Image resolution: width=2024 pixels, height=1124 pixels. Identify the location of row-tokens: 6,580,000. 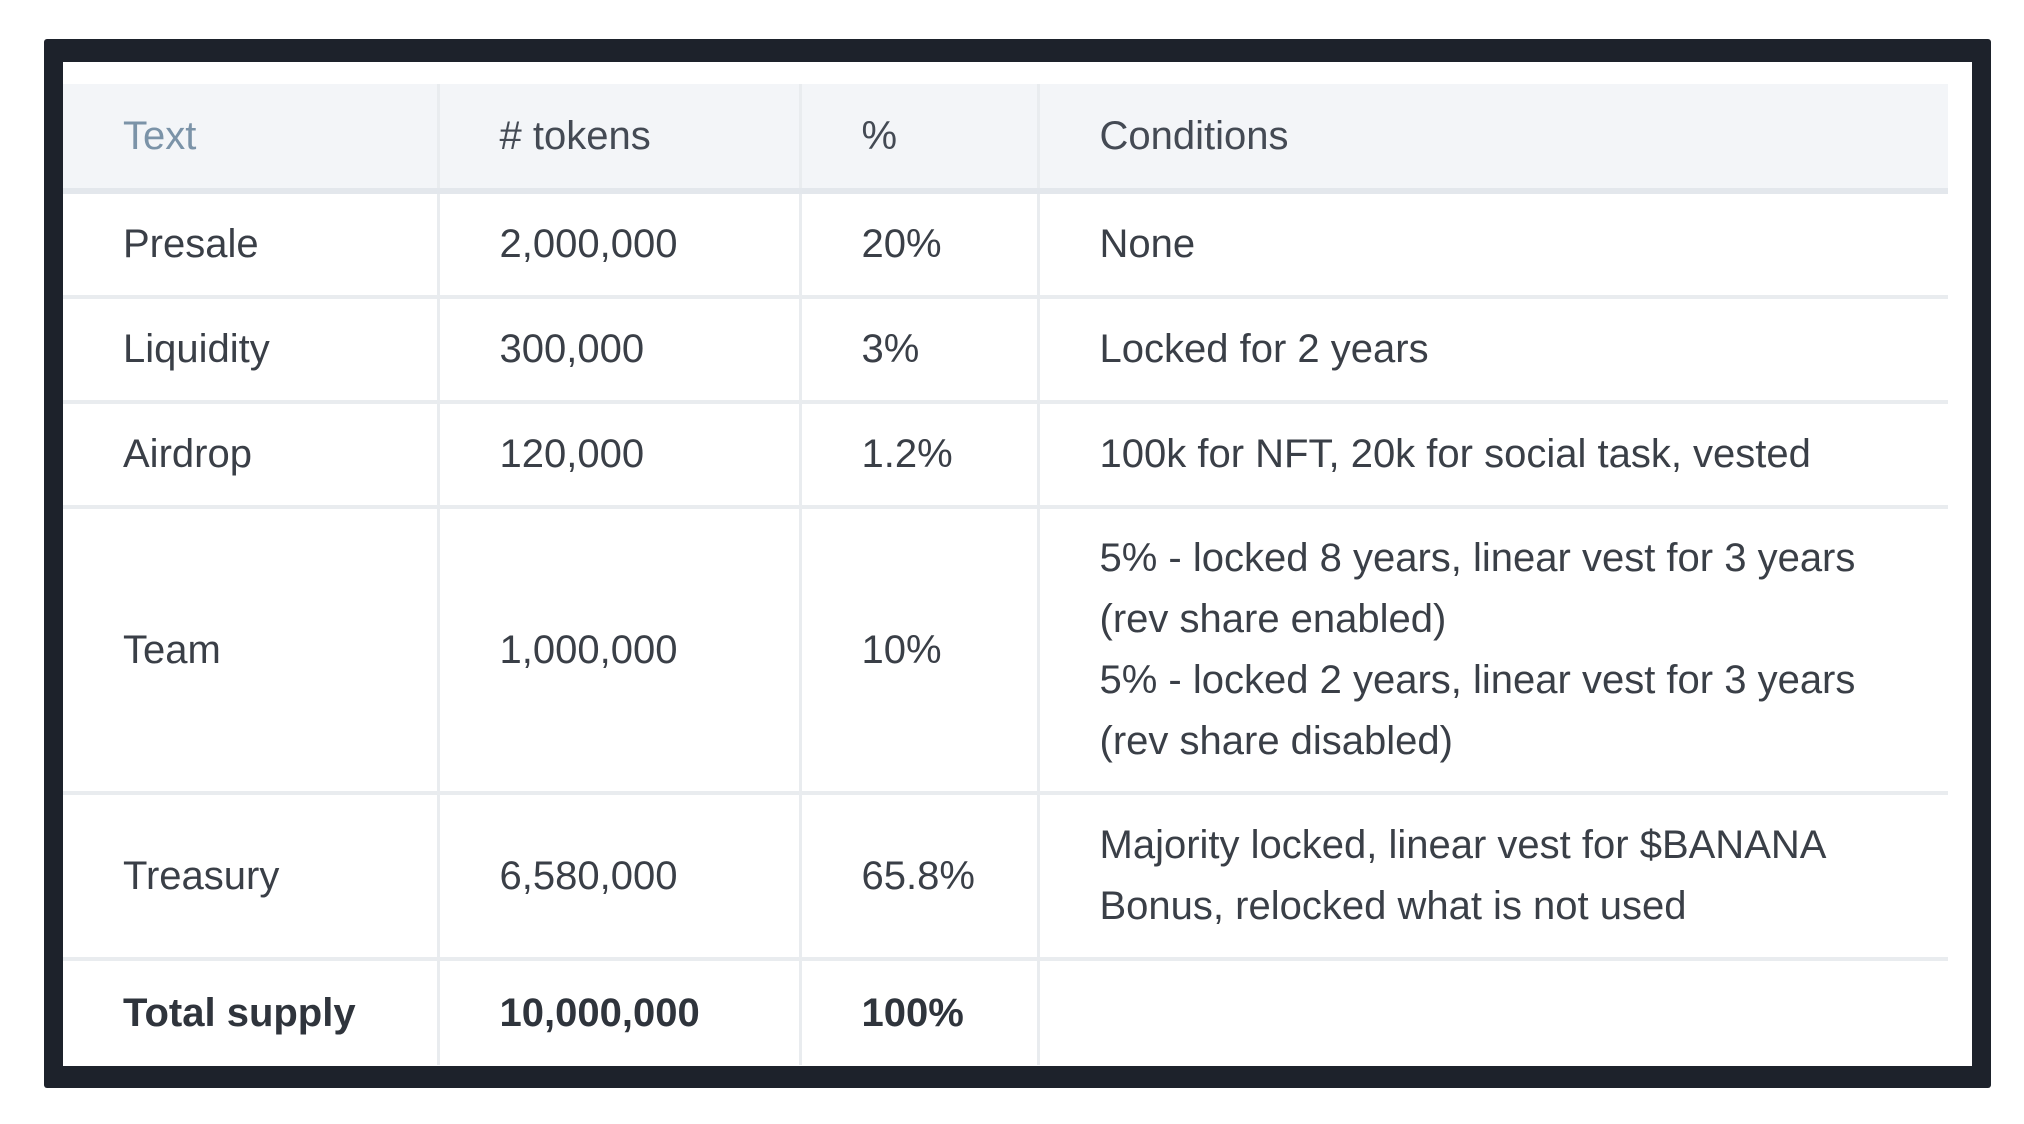
(618, 877).